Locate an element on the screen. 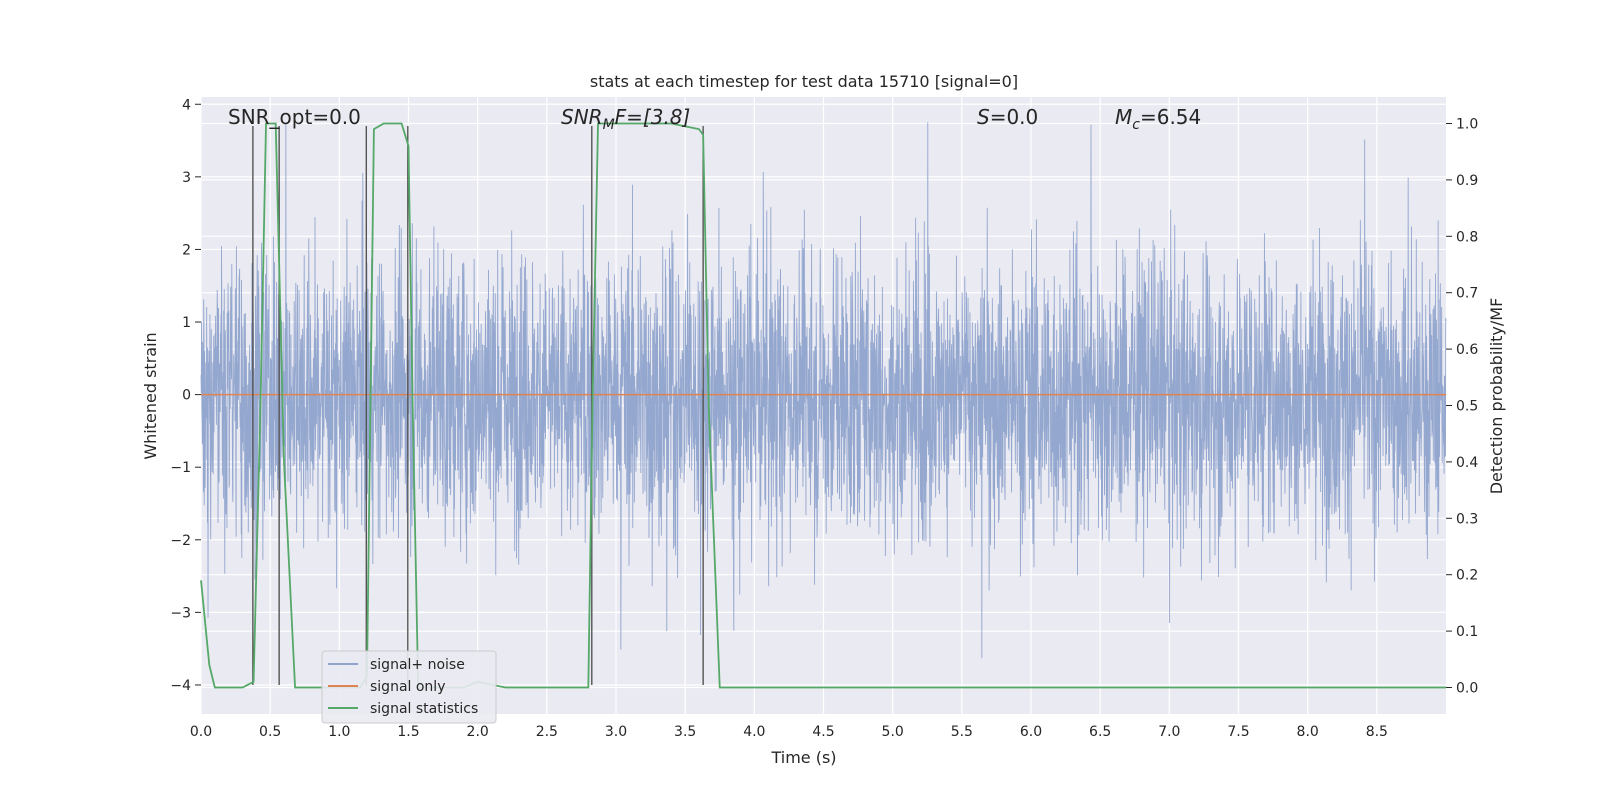 This screenshot has width=1600, height=800. y-axis-ticks: 4 3 2 1 0 −1 −2 −3 −4 is located at coordinates (185, 395).